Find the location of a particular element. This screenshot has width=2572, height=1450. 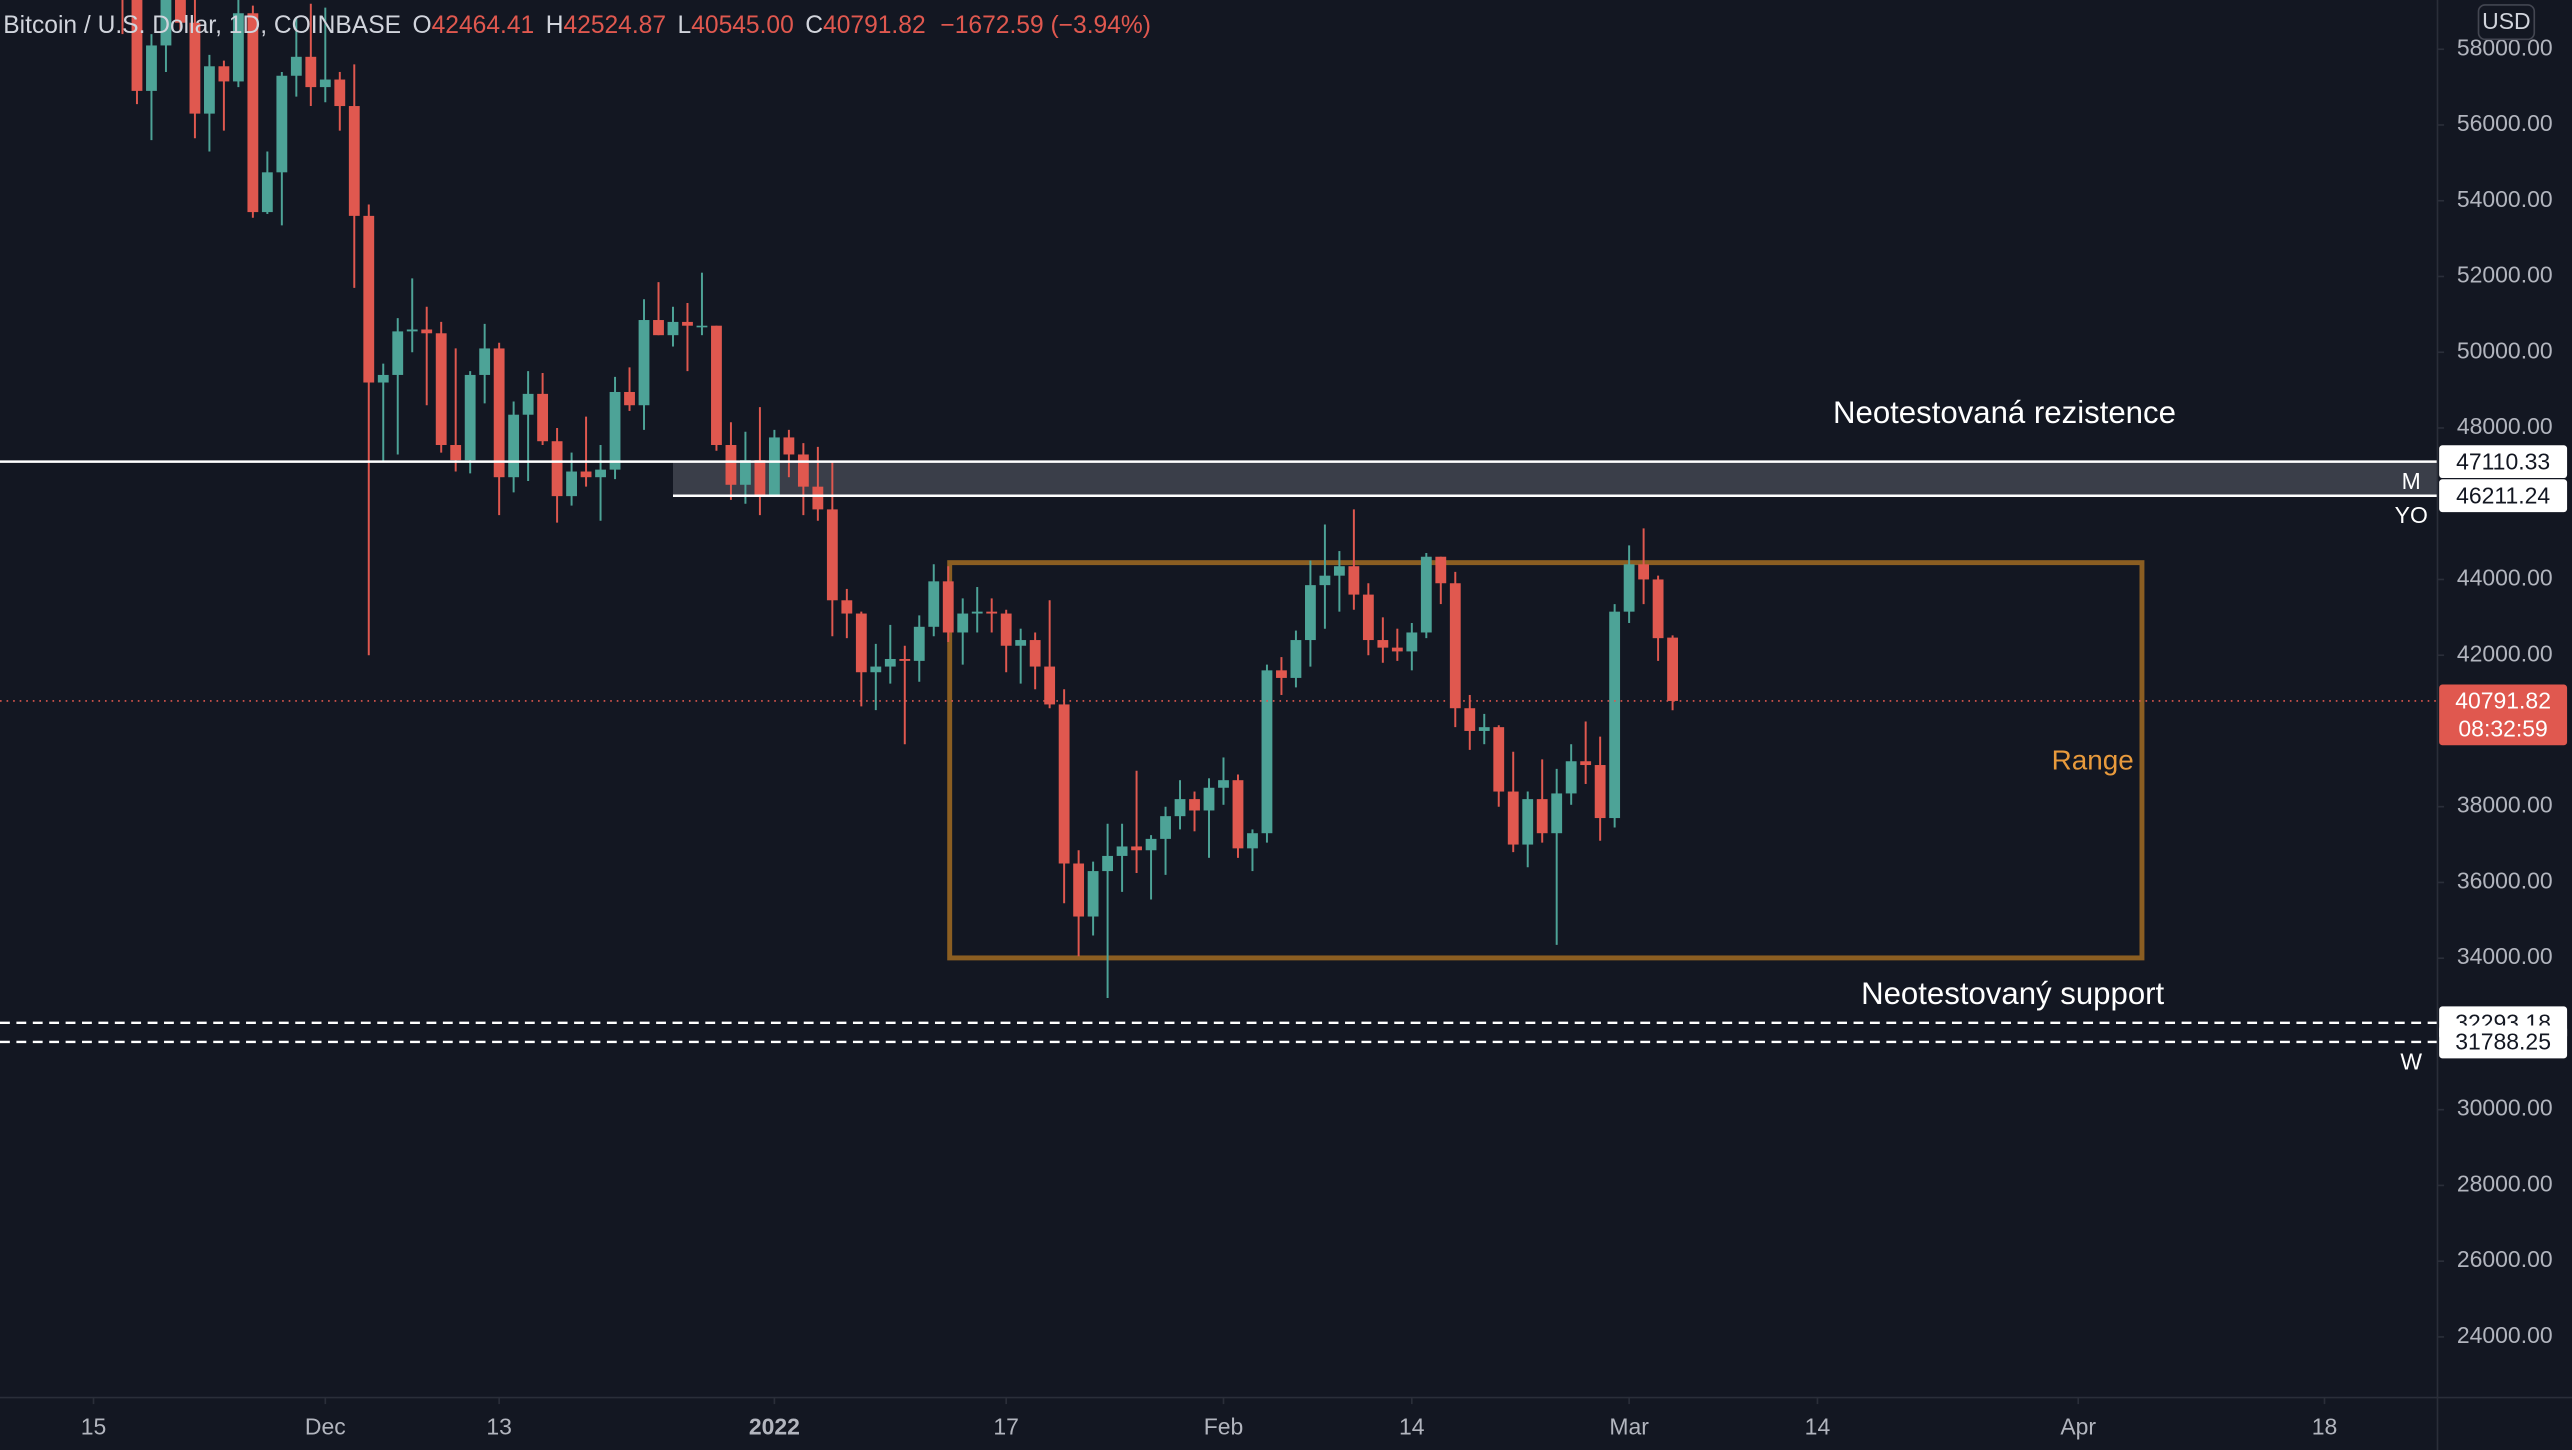

price-tag-label: 47110.33 is located at coordinates (2503, 461).